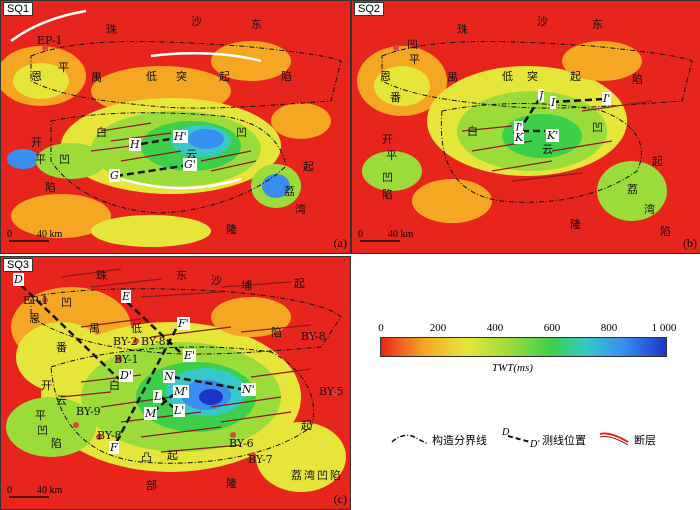 The image size is (700, 510). What do you see at coordinates (664, 328) in the screenshot?
I see `colorbar-tick: 1 000` at bounding box center [664, 328].